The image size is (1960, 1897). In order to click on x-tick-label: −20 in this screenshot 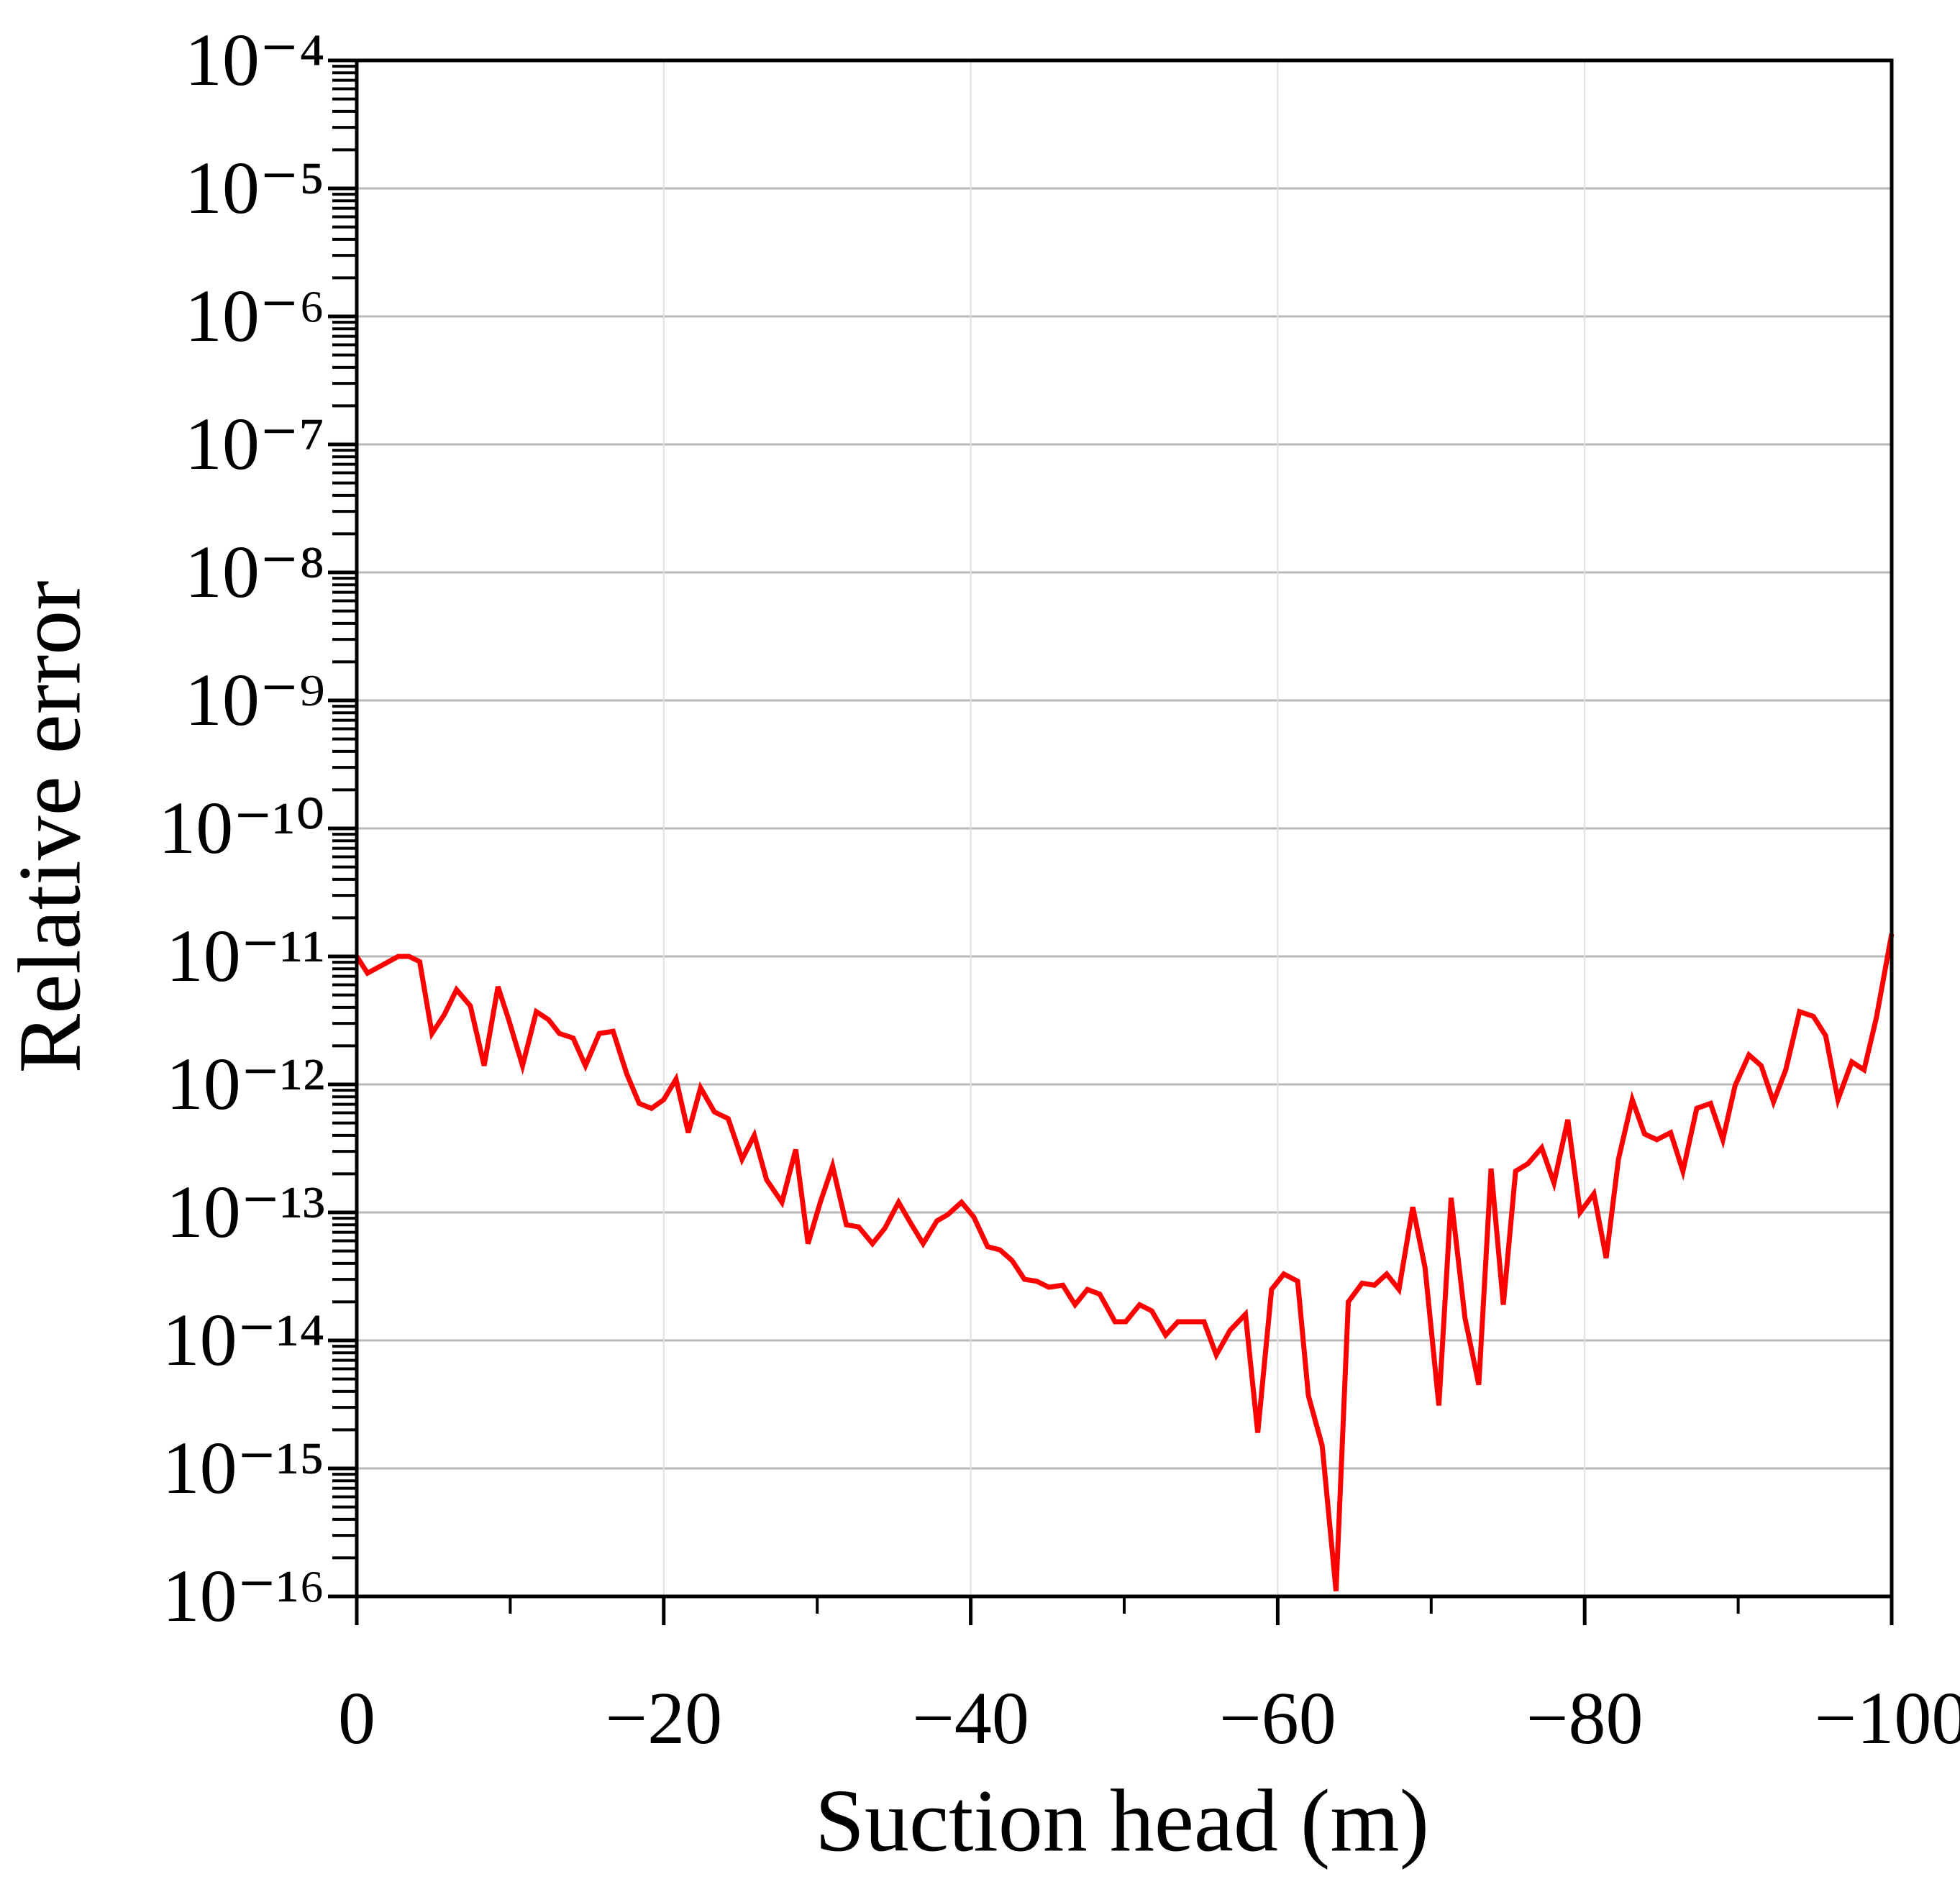, I will do `click(663, 1718)`.